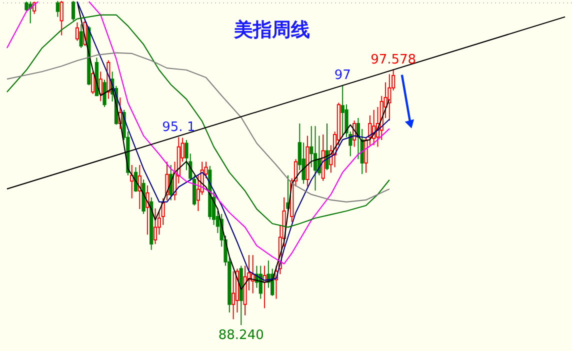 The image size is (572, 351). Describe the element at coordinates (393, 60) in the screenshot. I see `annotation: 97.578` at that location.